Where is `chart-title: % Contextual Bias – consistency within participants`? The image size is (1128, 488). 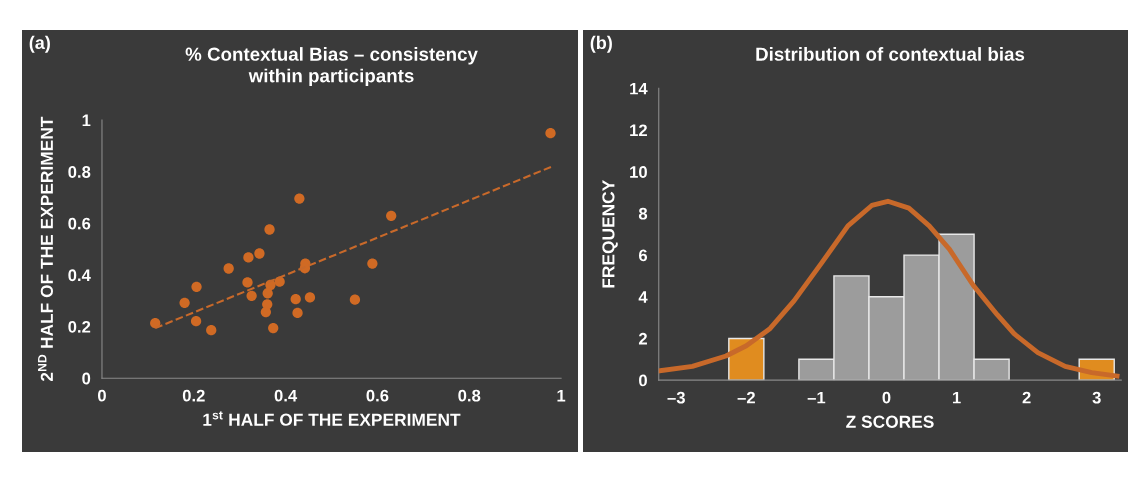
chart-title: % Contextual Bias – consistency within participants is located at coordinates (331, 67).